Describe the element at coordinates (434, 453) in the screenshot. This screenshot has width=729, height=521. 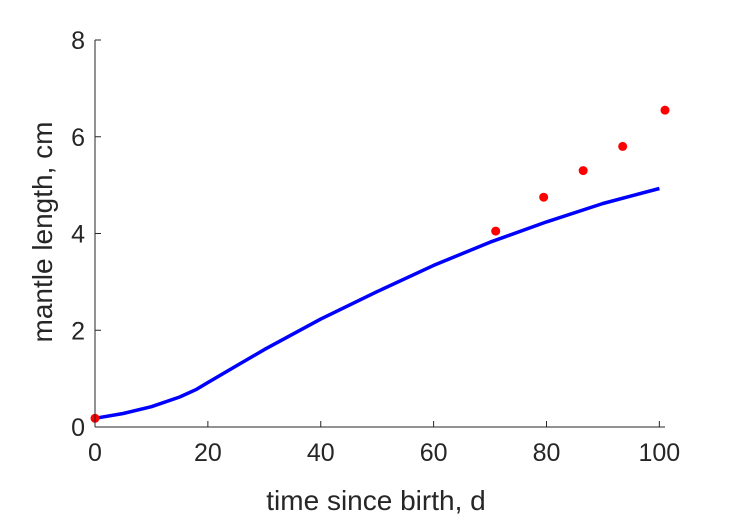
I see `x-tick-label: 60` at that location.